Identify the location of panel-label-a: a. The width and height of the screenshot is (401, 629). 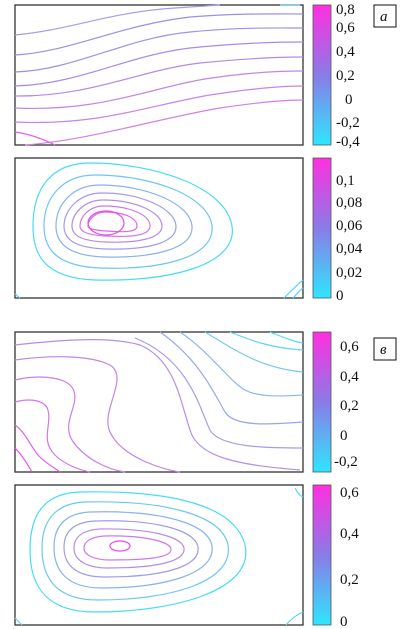
(385, 16).